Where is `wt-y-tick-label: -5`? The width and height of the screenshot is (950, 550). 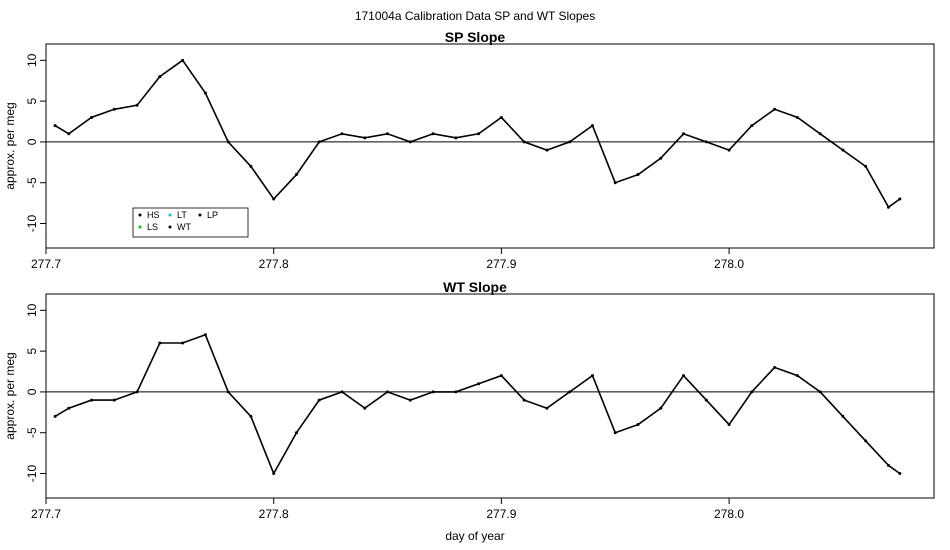 wt-y-tick-label: -5 is located at coordinates (32, 432).